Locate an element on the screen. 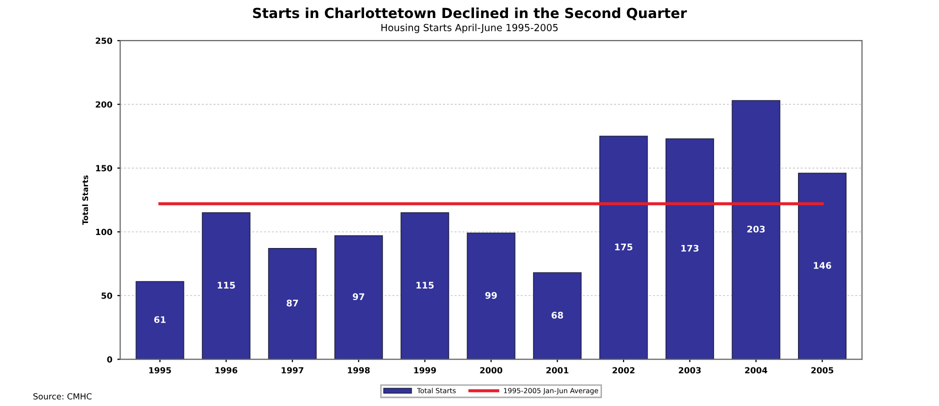 The image size is (939, 406). x-tick-label: 2001 is located at coordinates (557, 370).